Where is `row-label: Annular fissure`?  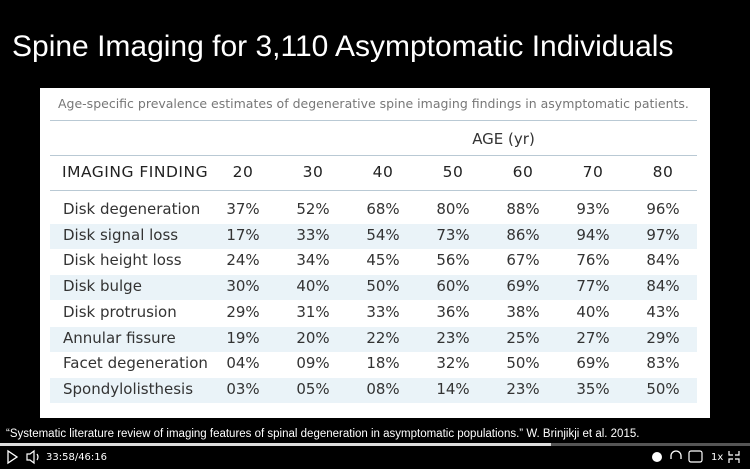
row-label: Annular fissure is located at coordinates (119, 337).